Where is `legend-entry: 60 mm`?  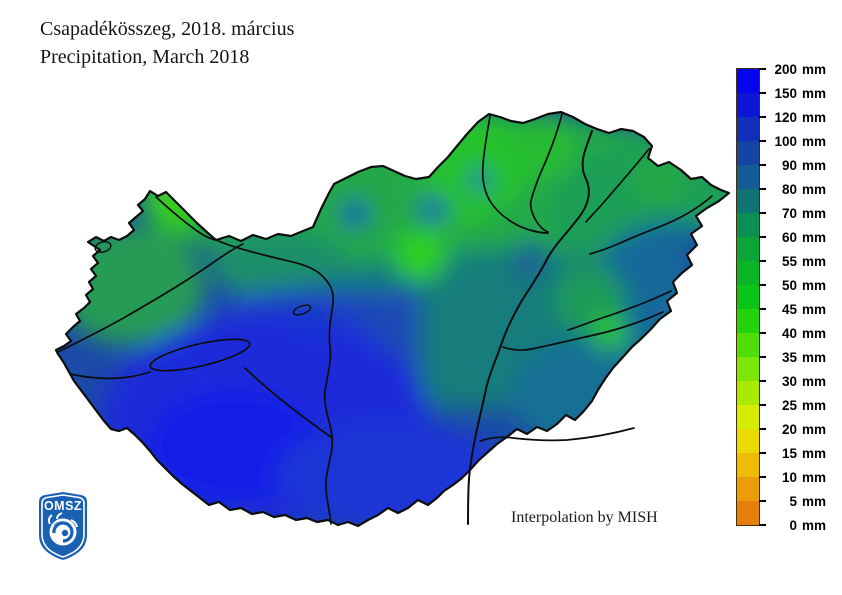 legend-entry: 60 mm is located at coordinates (792, 237).